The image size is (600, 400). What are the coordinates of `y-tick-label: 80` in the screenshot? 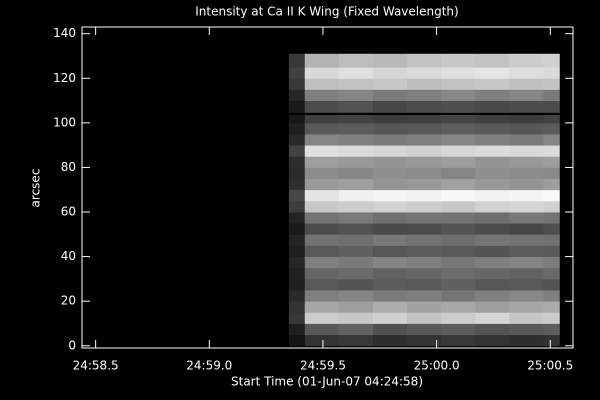 It's located at (68, 167).